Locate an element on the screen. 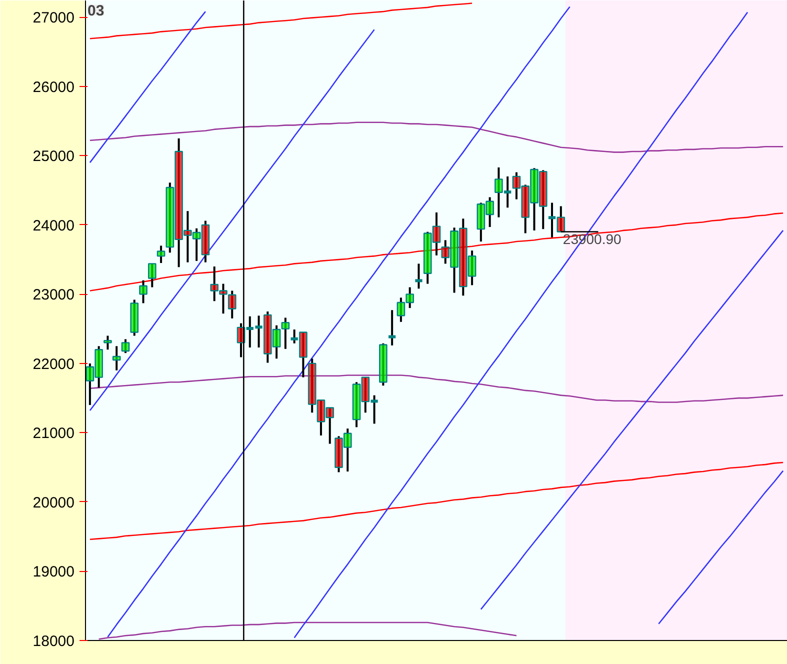 The image size is (787, 664). annotation: 03 is located at coordinates (96, 11).